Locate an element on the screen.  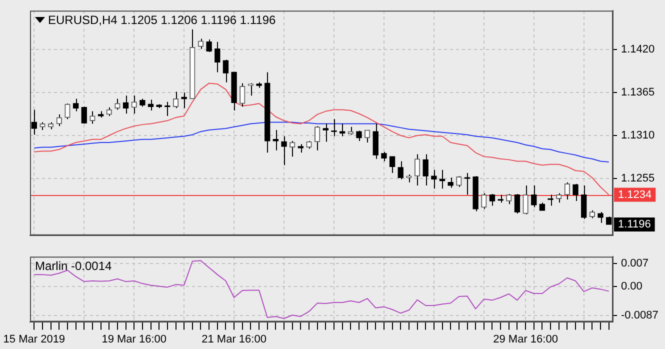
y-tick-label: 1.1420 is located at coordinates (638, 50).